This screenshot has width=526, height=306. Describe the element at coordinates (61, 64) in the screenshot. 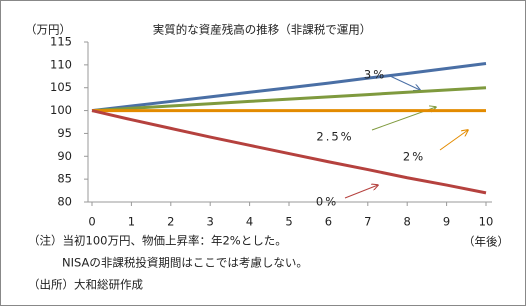

I see `y-tick-label: 110` at that location.